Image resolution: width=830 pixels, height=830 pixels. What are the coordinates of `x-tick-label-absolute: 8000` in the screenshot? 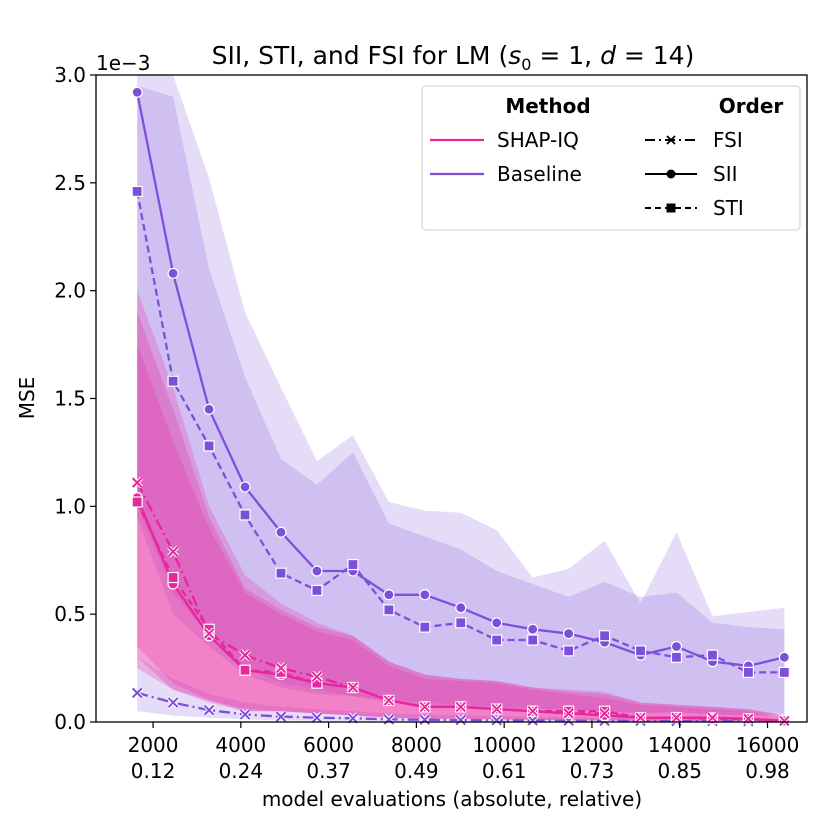 It's located at (416, 745).